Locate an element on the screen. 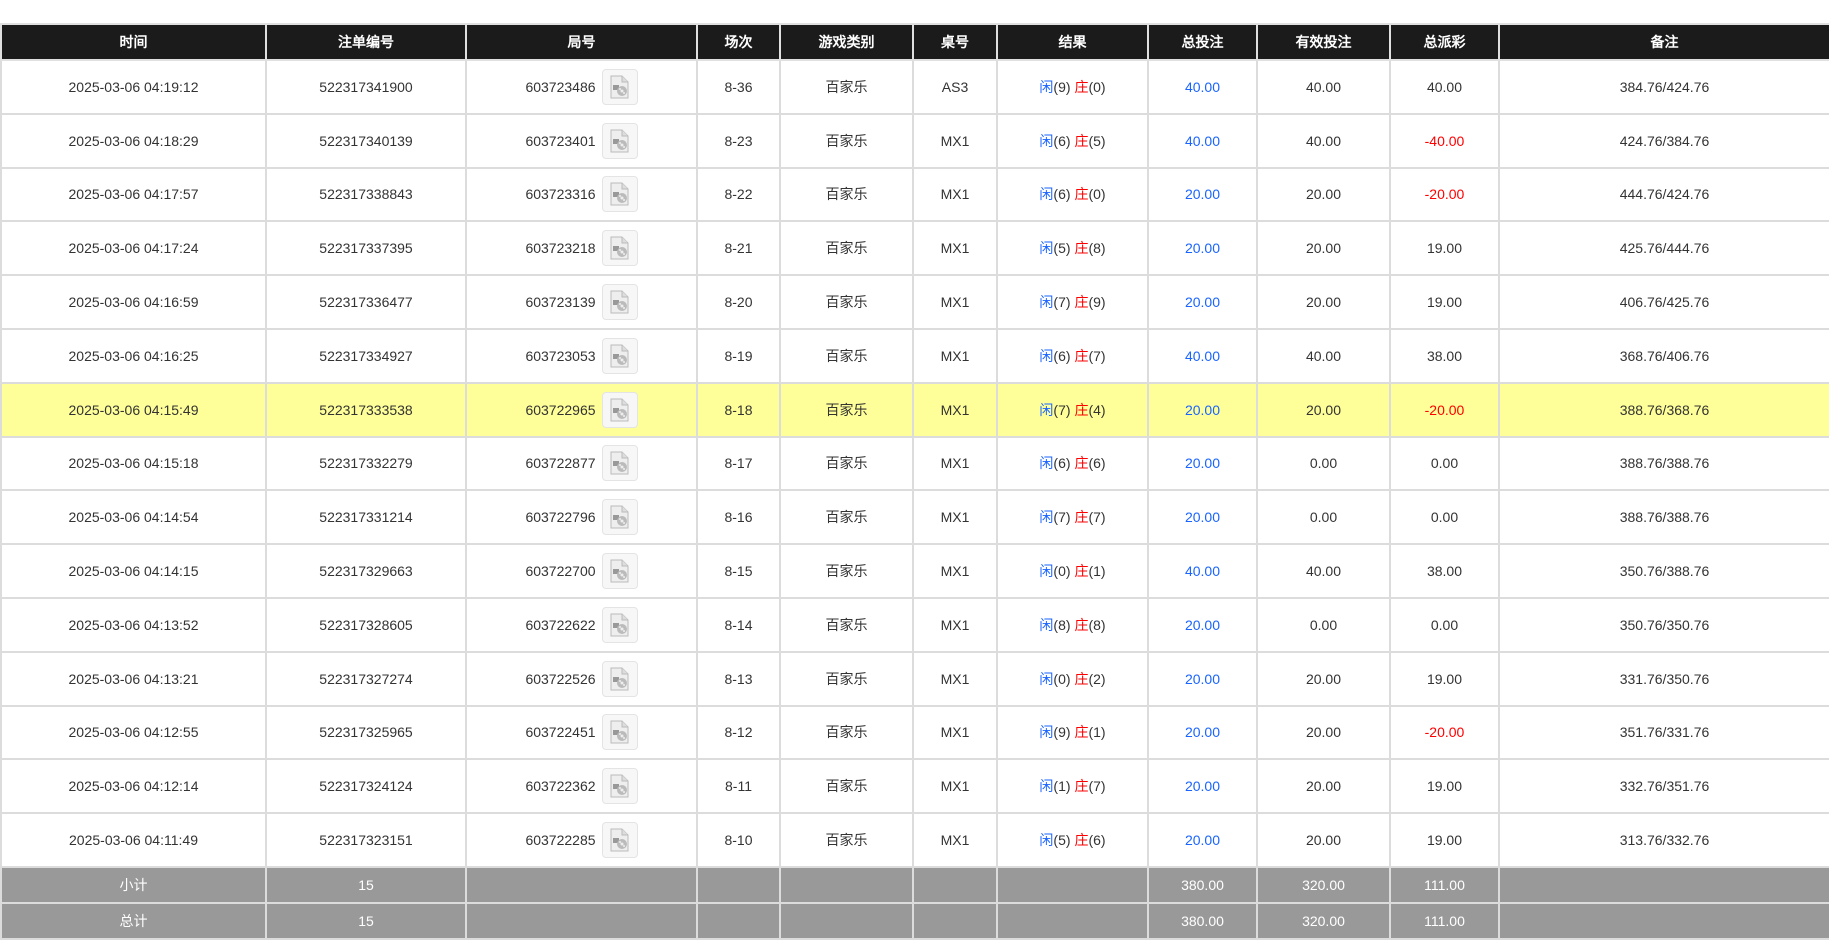  time-cell: 2025-03-06 04:15:49 is located at coordinates (133, 409).